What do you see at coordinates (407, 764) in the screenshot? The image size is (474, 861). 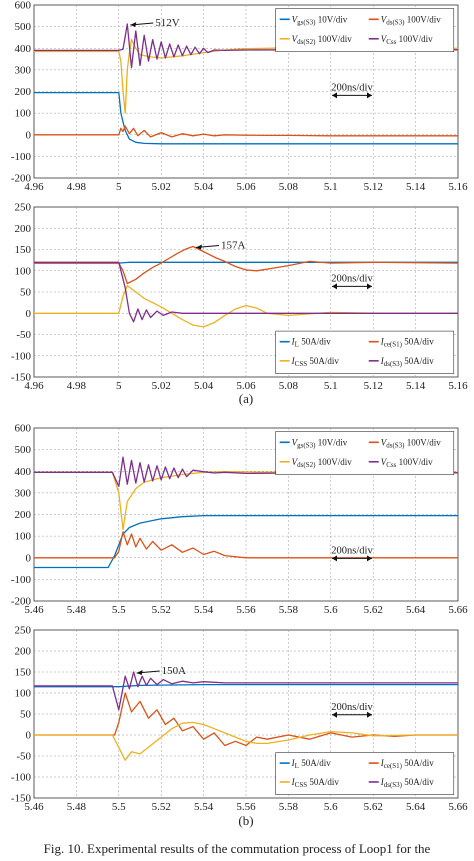 I see `legend-entry: Ice(S1) 50A/div` at bounding box center [407, 764].